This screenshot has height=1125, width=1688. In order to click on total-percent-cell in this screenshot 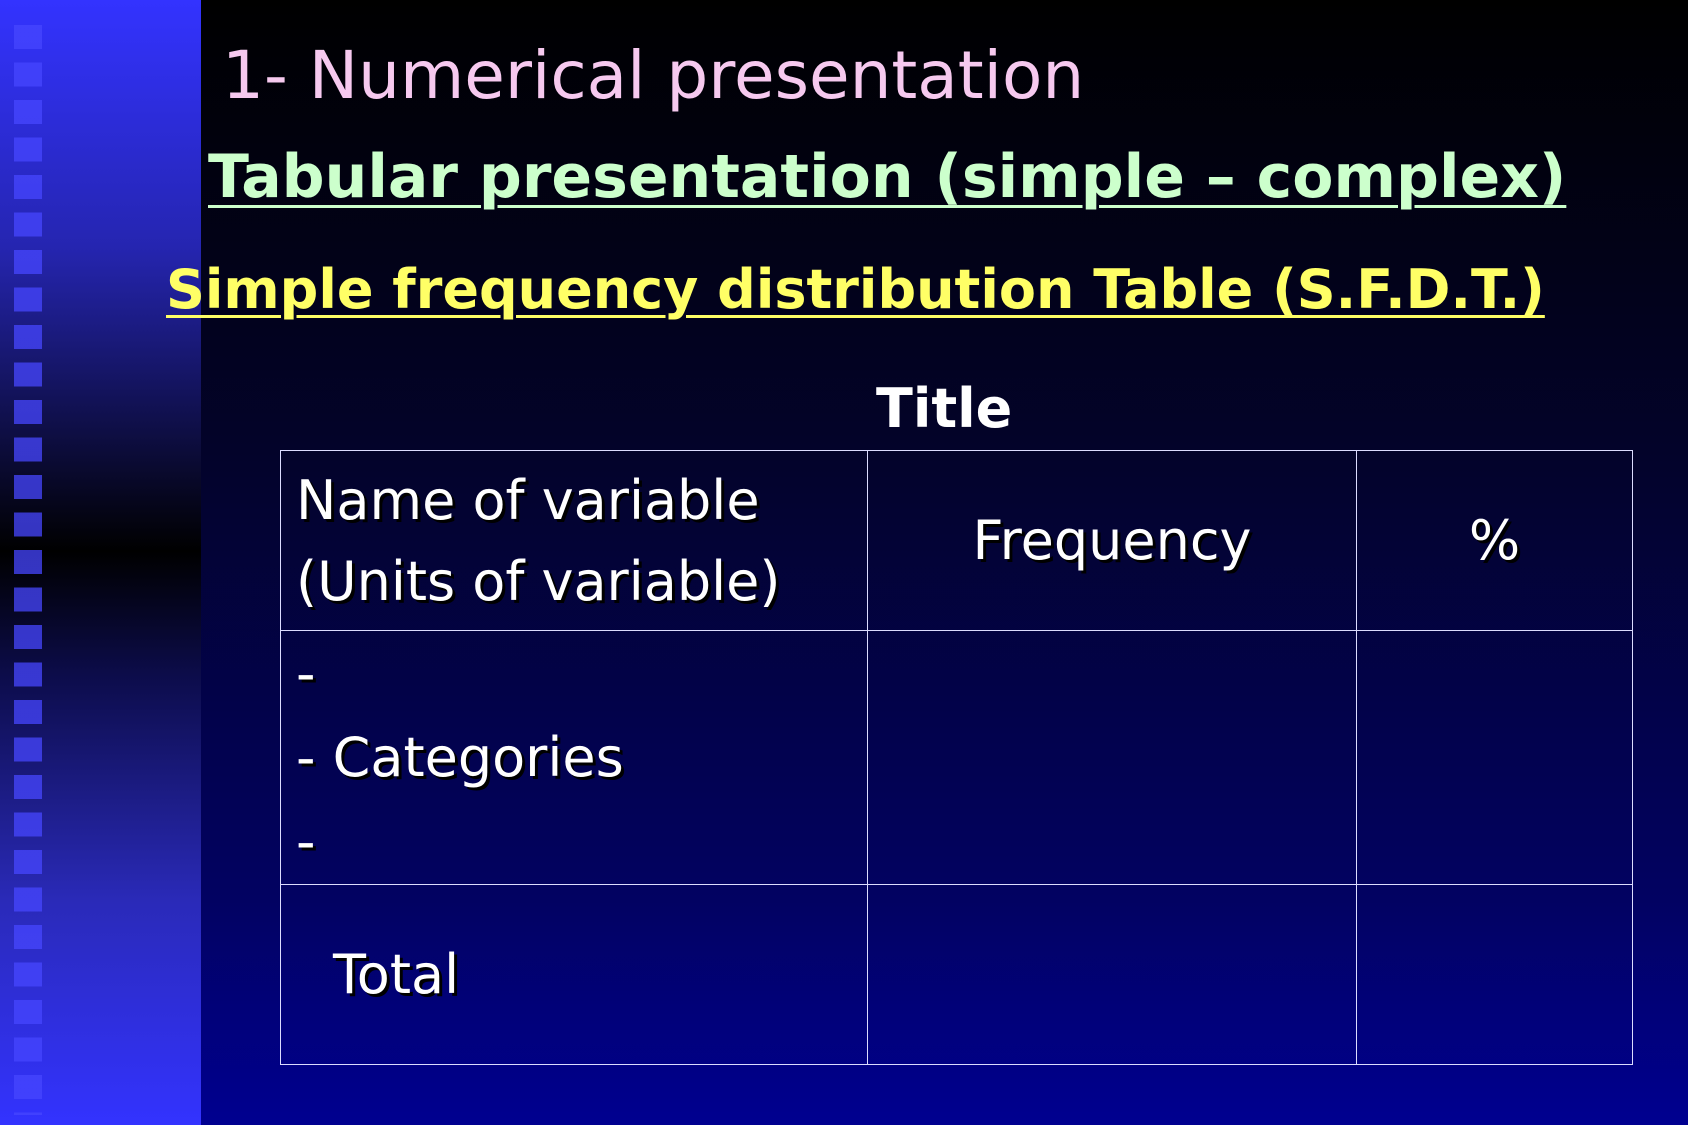, I will do `click(1494, 974)`.